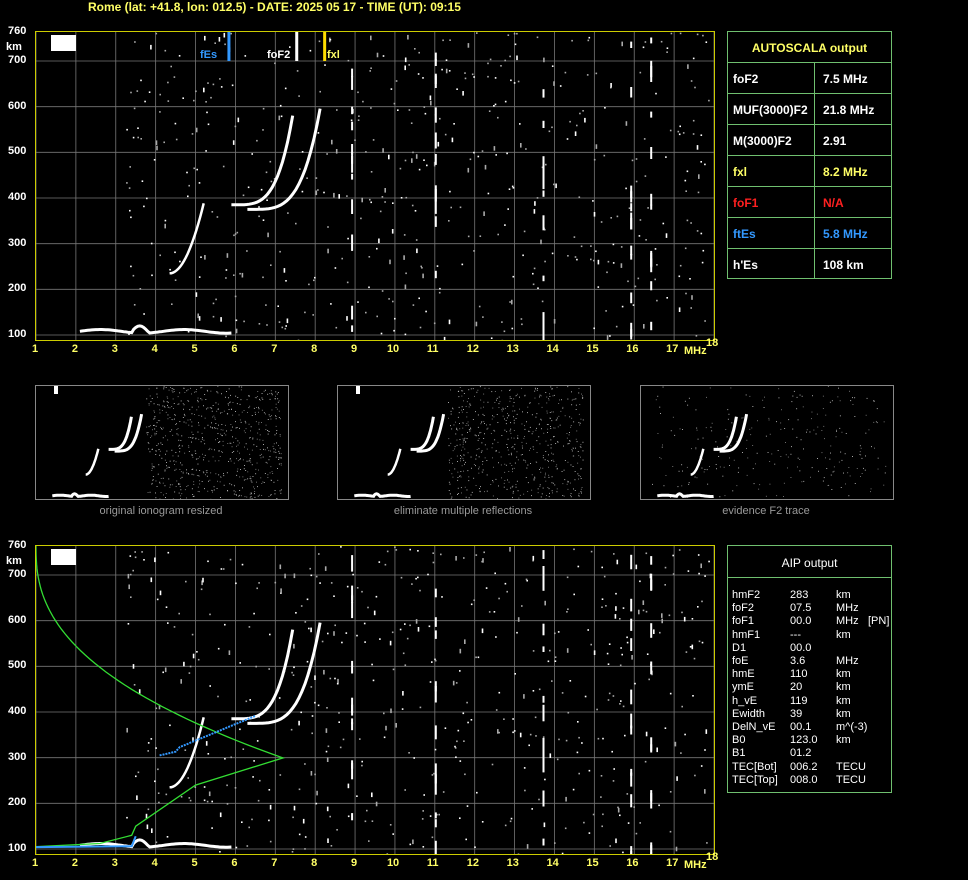 This screenshot has width=968, height=880. I want to click on autoscala-value: 8.2 MHz, so click(845, 172).